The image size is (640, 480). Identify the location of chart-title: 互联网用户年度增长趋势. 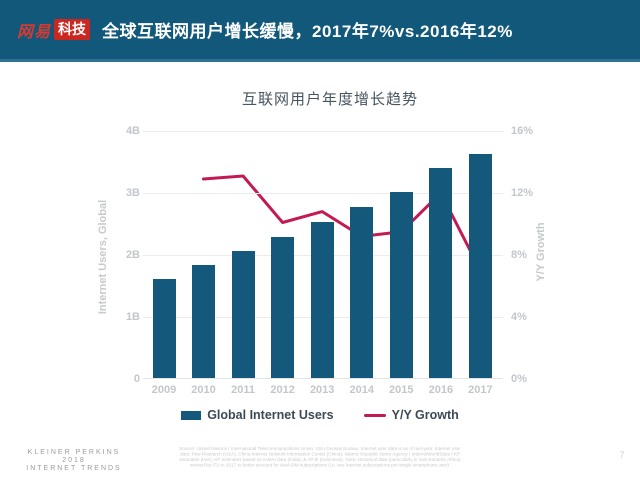
(329, 99).